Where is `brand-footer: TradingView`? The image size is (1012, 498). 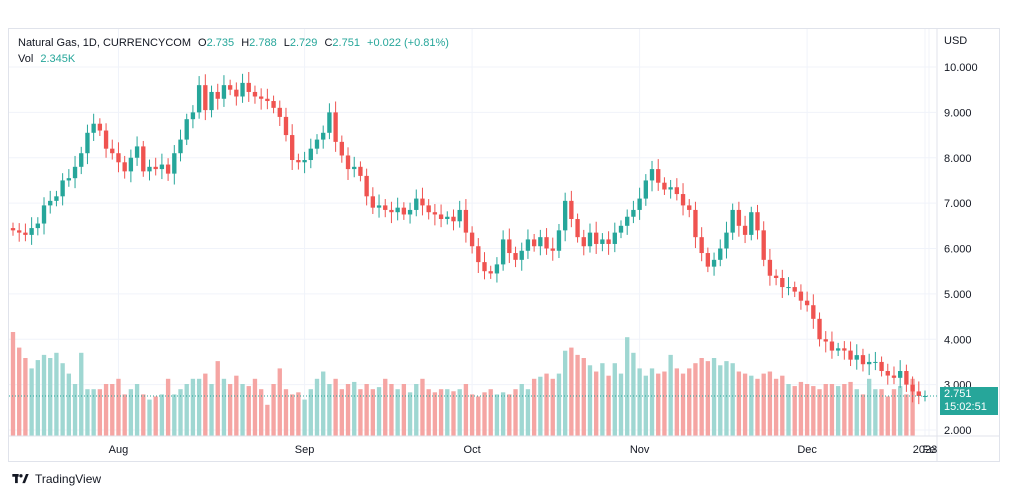
brand-footer: TradingView is located at coordinates (56, 479).